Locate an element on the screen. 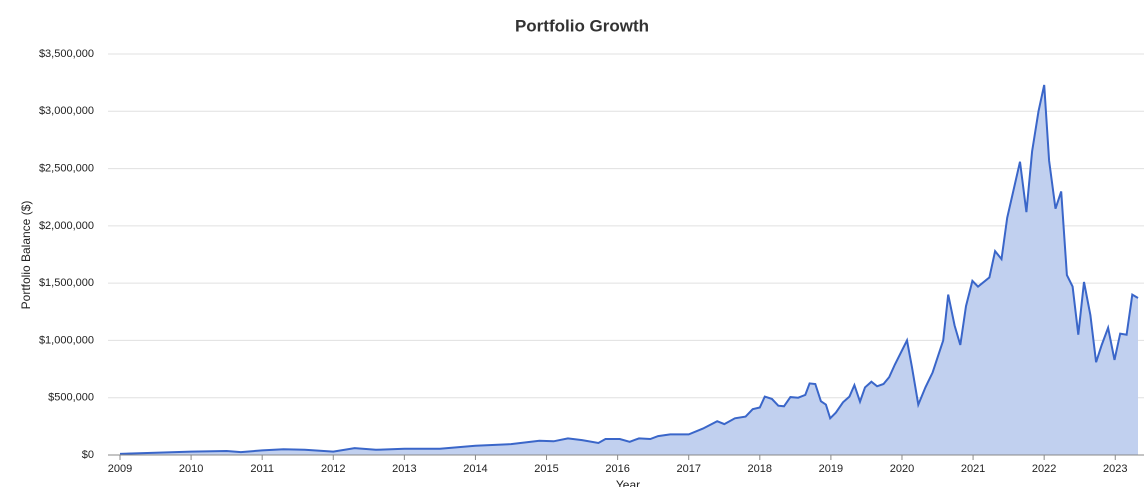 Image resolution: width=1144 pixels, height=487 pixels. x-tick-label: 2022 is located at coordinates (1044, 469).